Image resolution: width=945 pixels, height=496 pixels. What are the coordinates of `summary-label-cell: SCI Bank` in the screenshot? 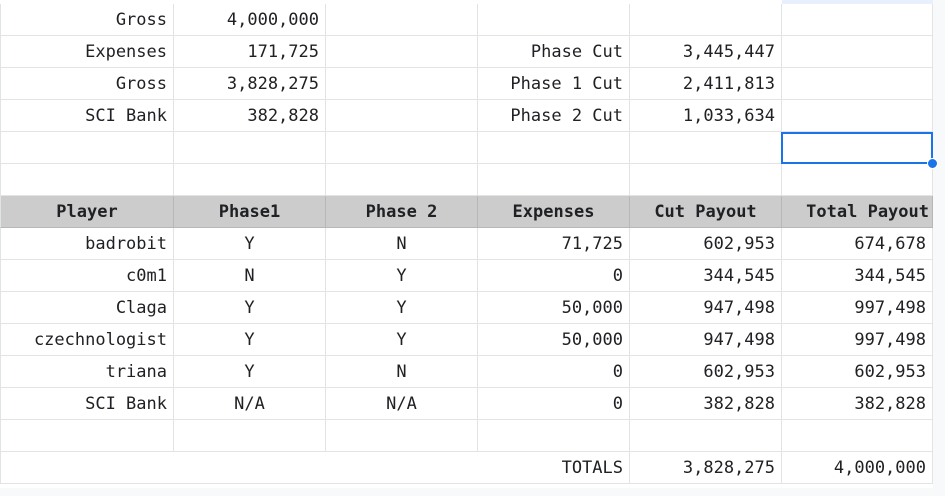 It's located at (87, 116).